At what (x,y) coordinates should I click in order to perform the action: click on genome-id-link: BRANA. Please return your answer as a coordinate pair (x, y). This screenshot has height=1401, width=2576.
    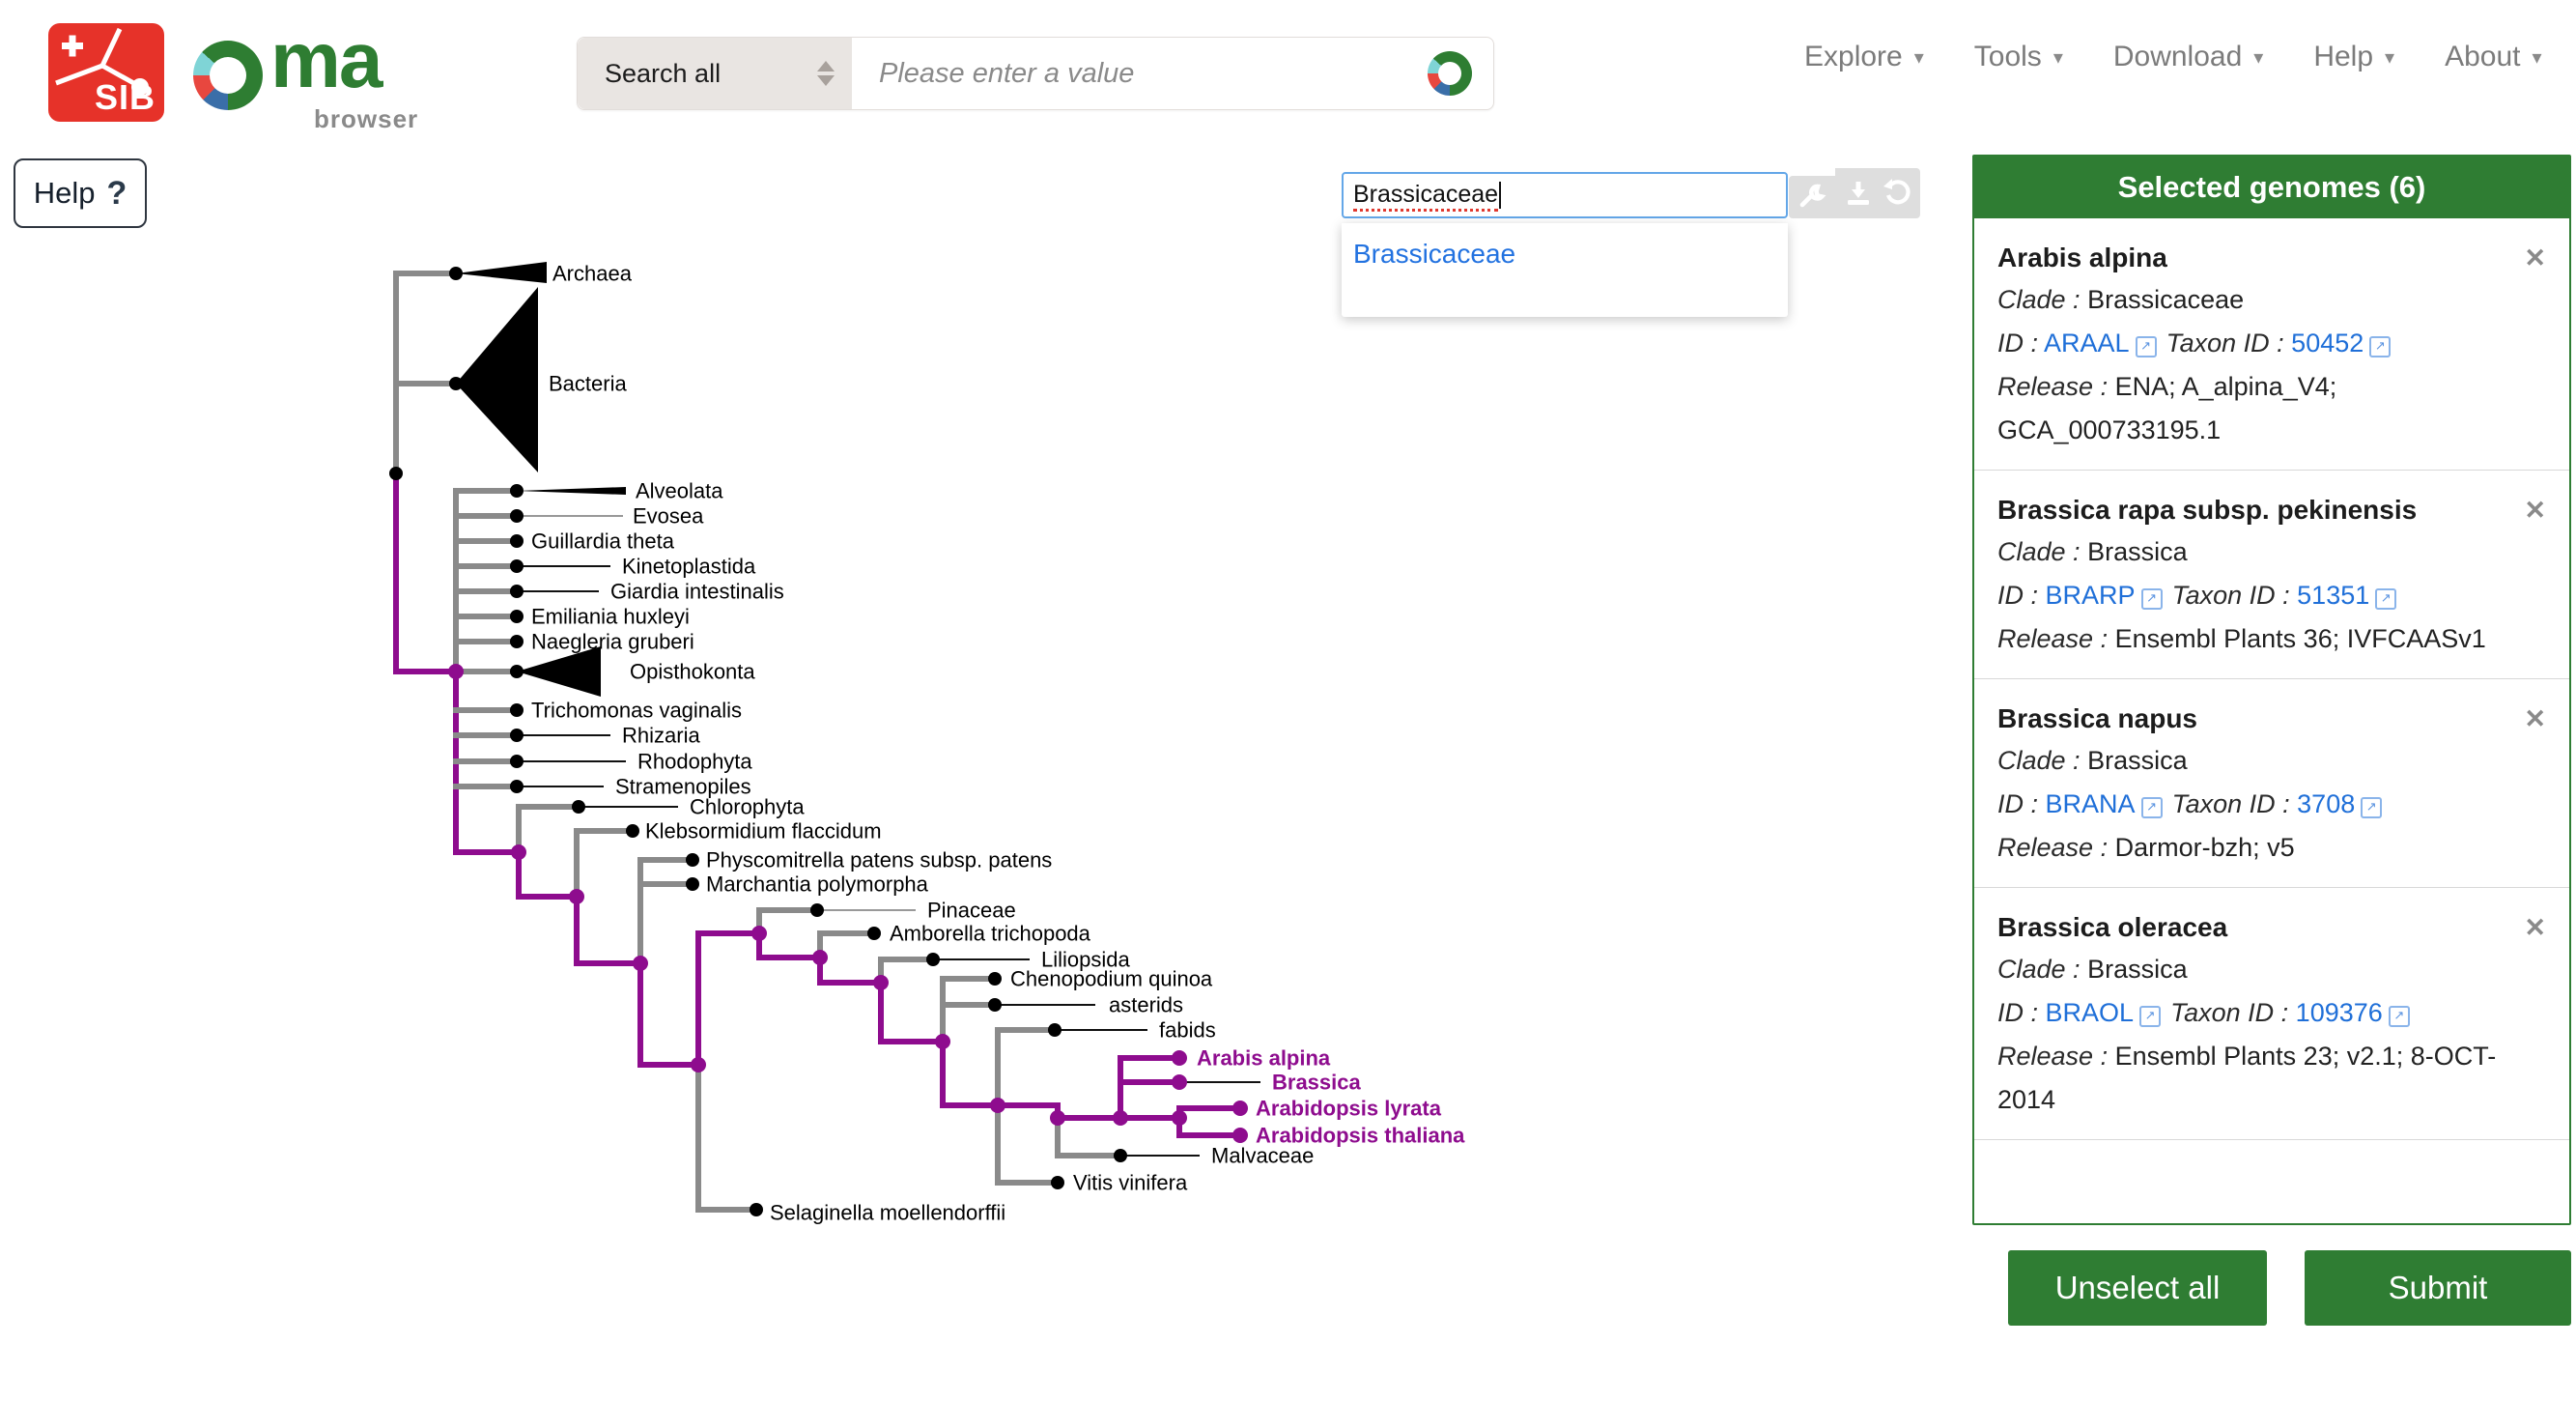
    Looking at the image, I should click on (2090, 803).